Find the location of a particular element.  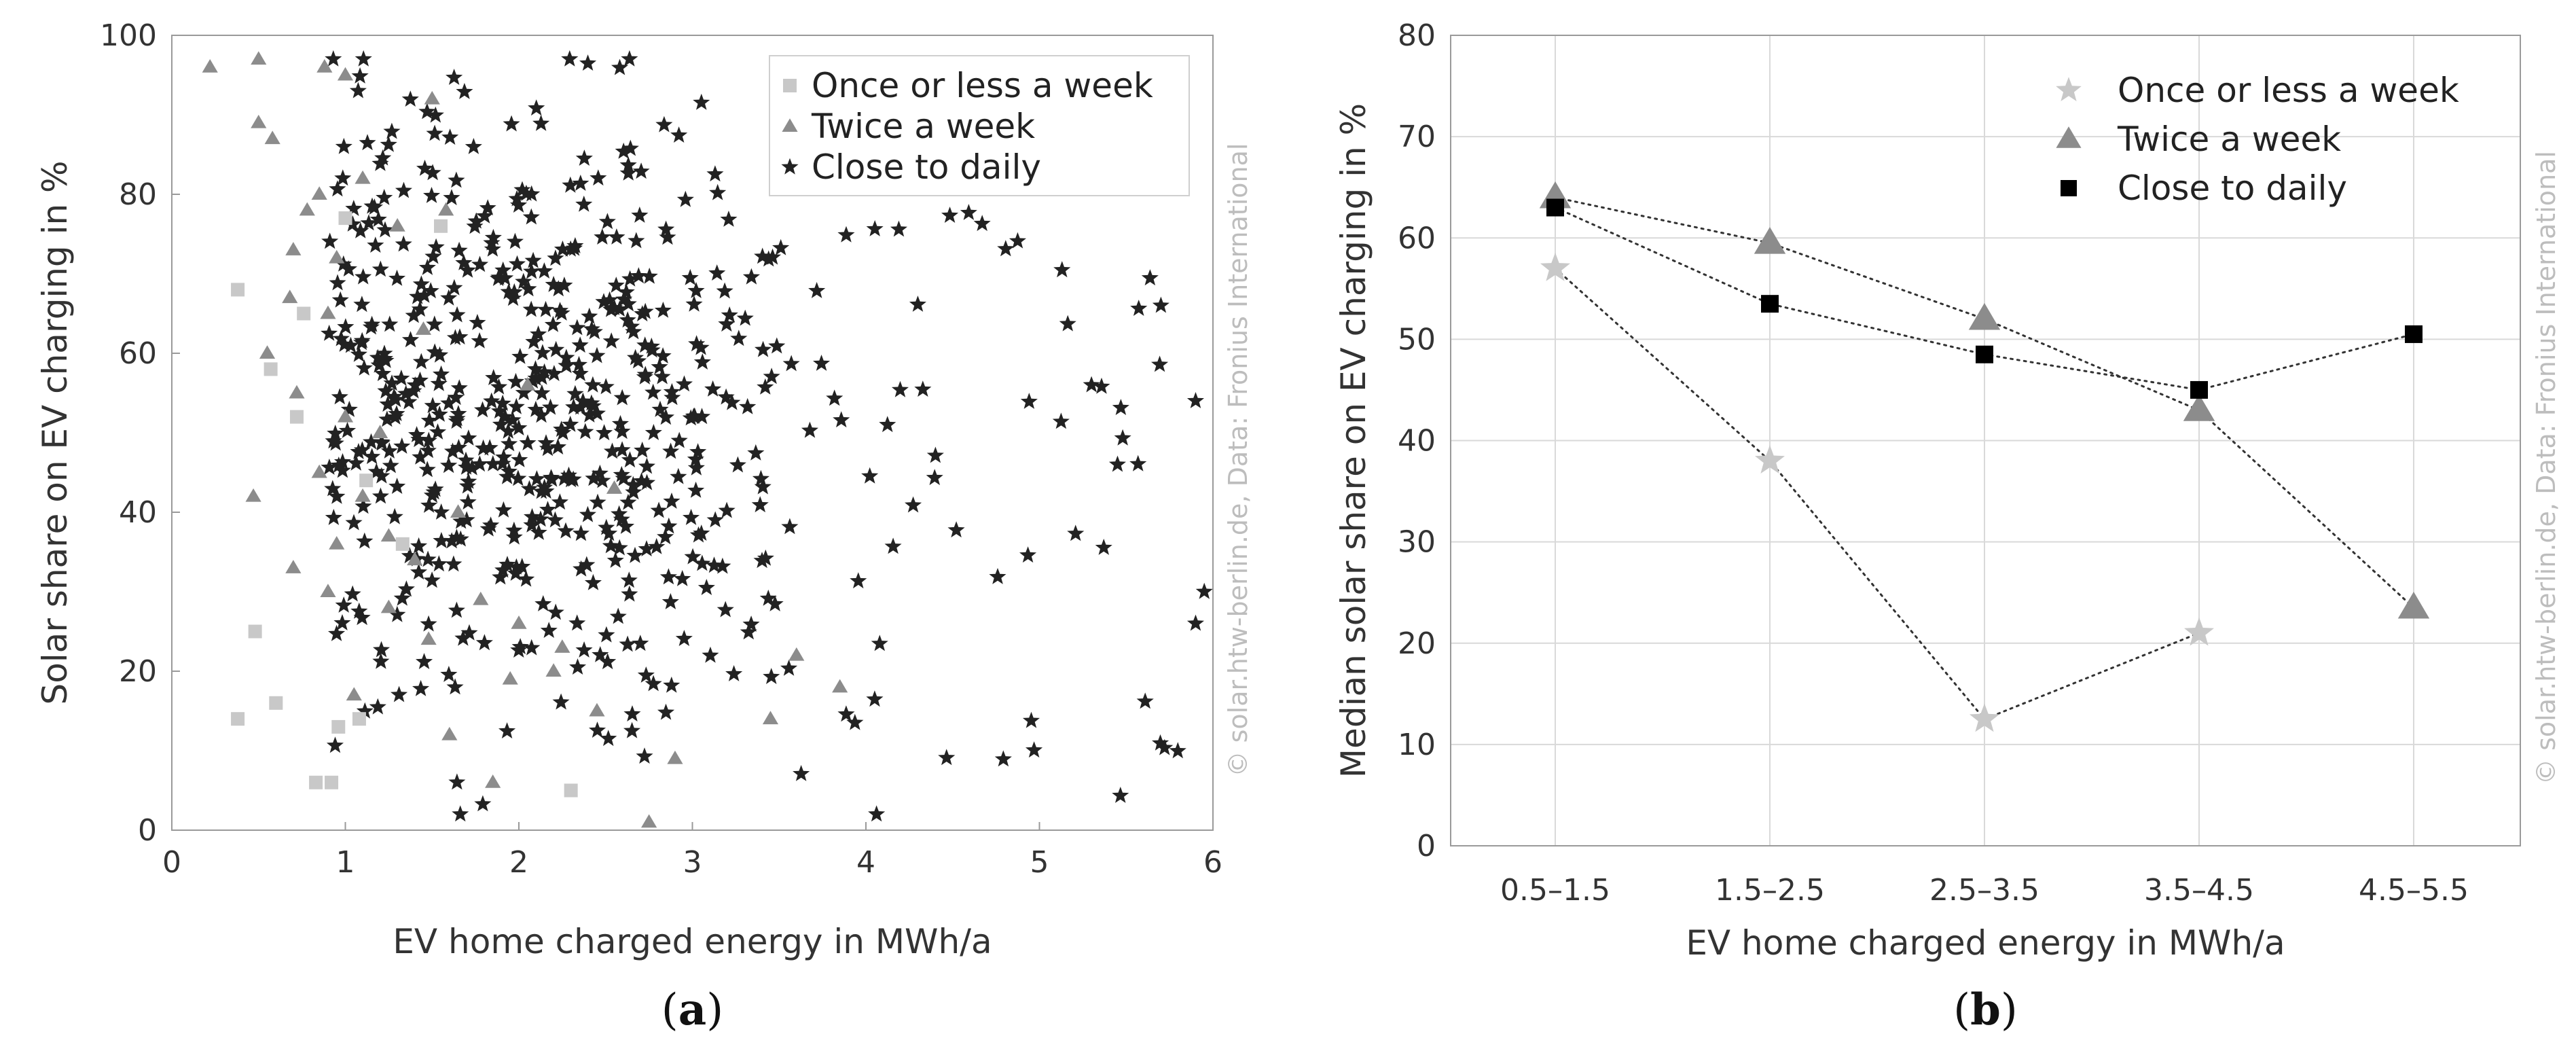

x-tick-label: 4.5–5.5 is located at coordinates (2414, 890).